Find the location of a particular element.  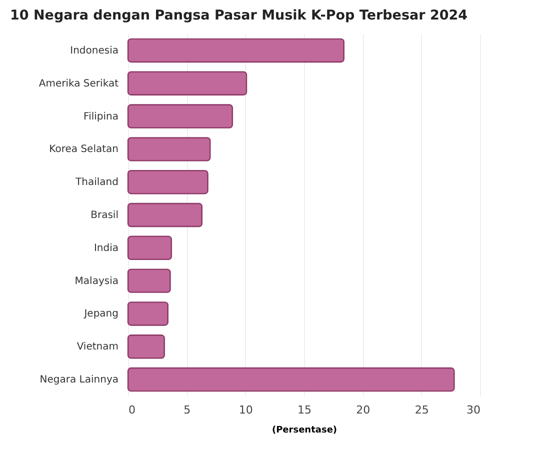

x-tick-label: 30 is located at coordinates (473, 410).